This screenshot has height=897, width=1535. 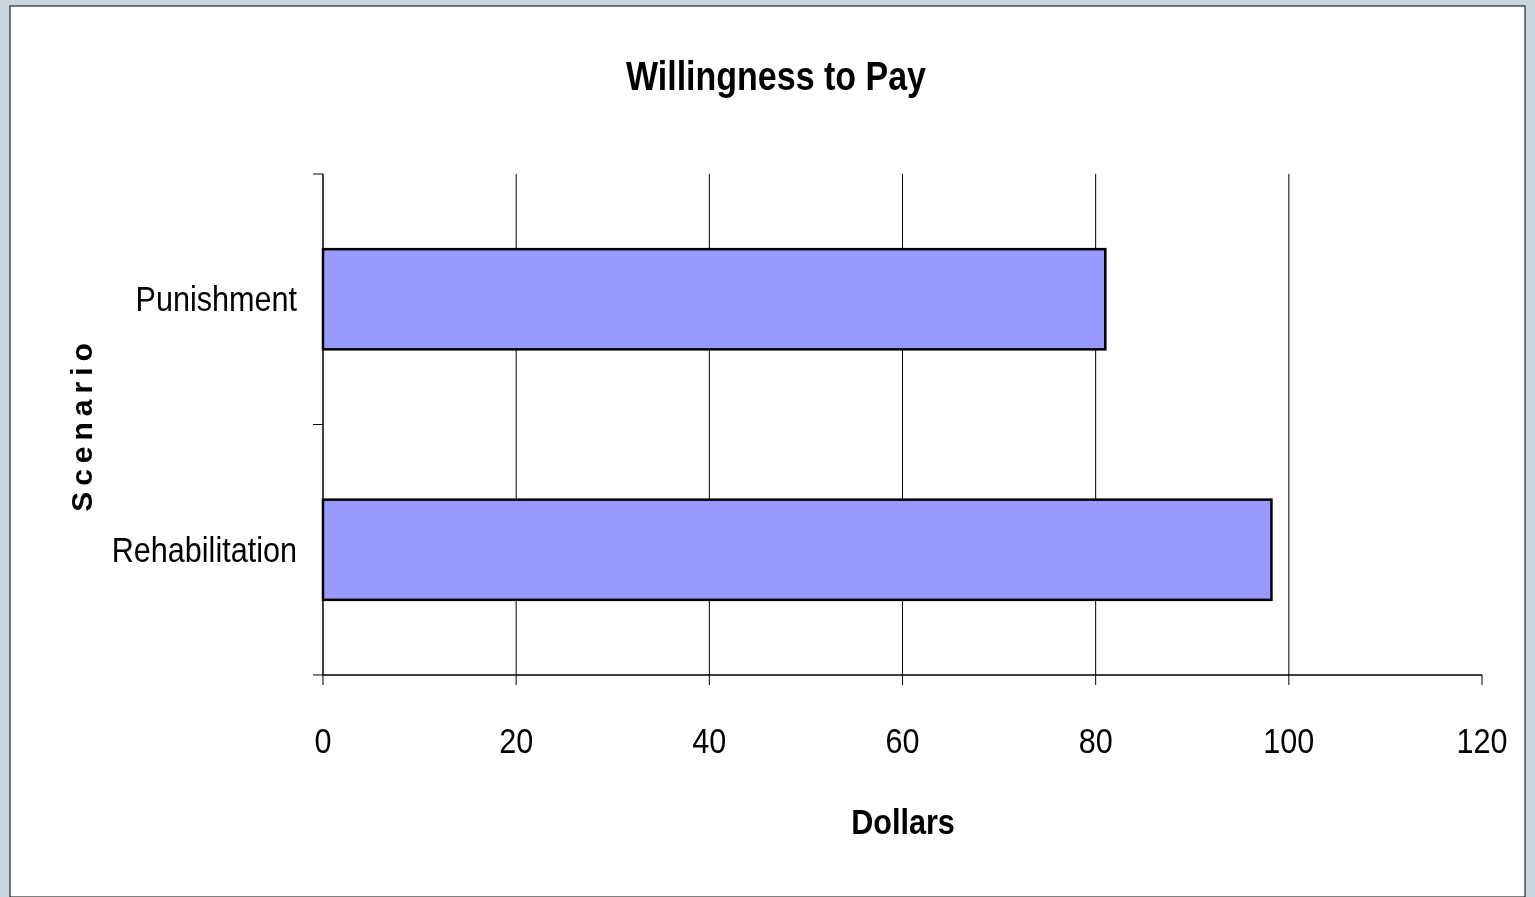 What do you see at coordinates (709, 740) in the screenshot?
I see `x-tick-label: 40` at bounding box center [709, 740].